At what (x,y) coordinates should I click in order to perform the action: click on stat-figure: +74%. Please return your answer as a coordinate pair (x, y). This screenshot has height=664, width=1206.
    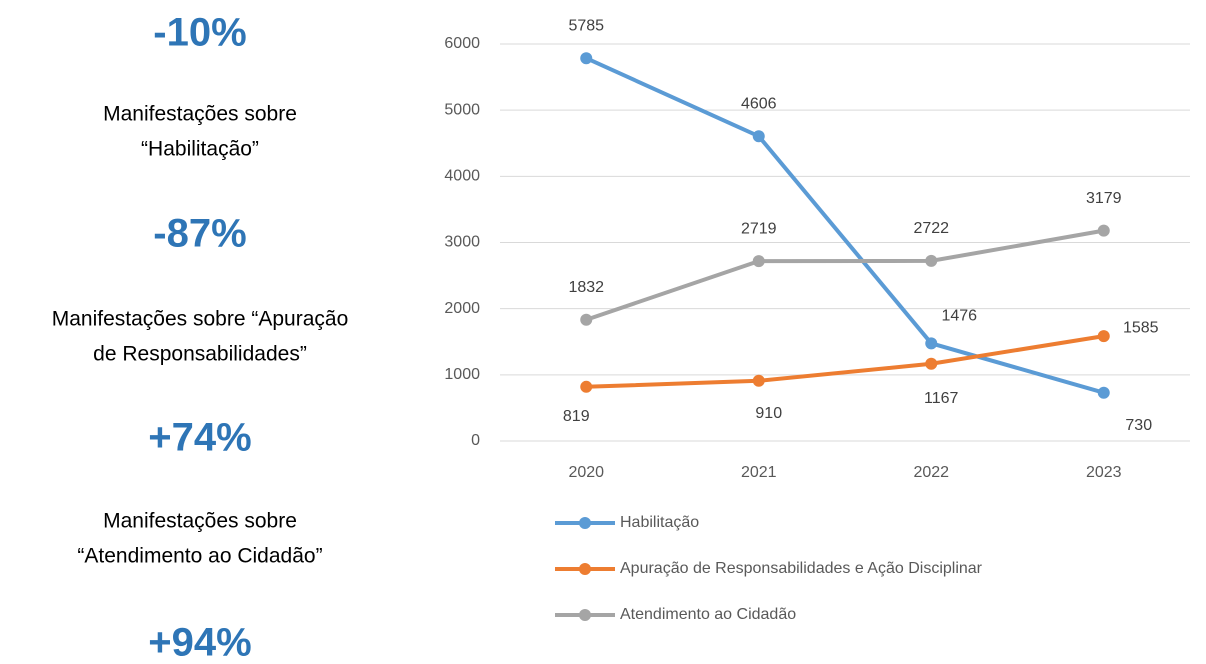
    Looking at the image, I should click on (199, 438).